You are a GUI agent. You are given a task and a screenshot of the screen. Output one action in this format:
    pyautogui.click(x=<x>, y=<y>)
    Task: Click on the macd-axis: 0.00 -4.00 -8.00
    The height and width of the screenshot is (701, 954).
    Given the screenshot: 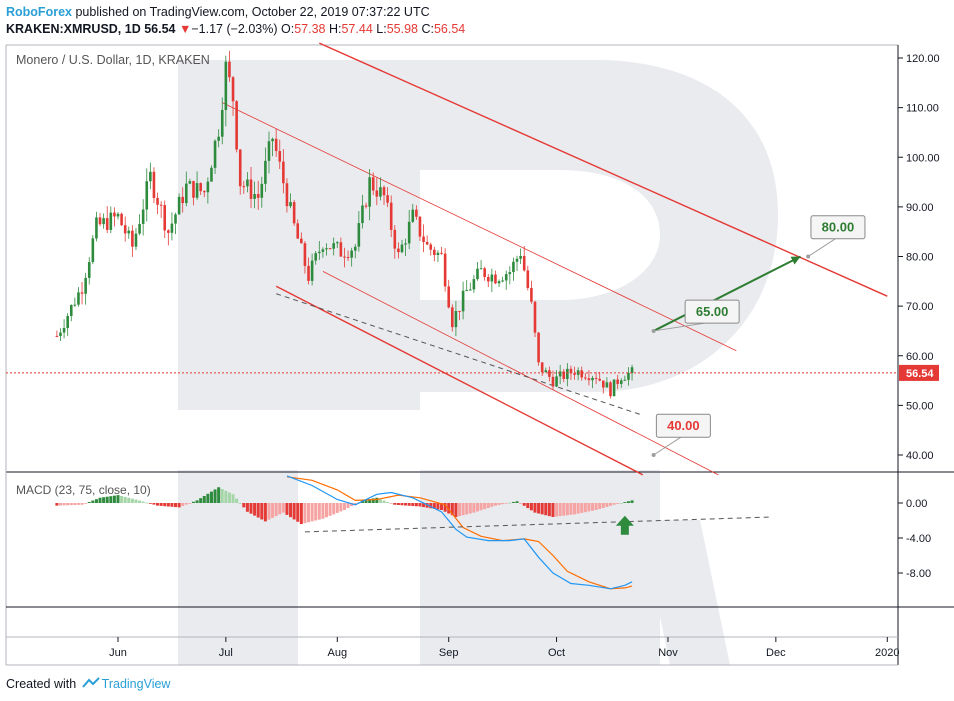 What is the action you would take?
    pyautogui.click(x=914, y=539)
    